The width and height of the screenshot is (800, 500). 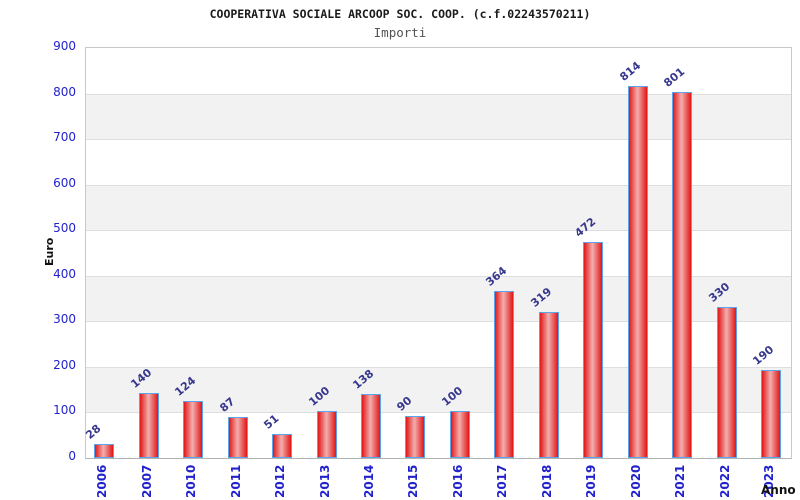 I want to click on y-tick-label: 100, so click(x=64, y=410).